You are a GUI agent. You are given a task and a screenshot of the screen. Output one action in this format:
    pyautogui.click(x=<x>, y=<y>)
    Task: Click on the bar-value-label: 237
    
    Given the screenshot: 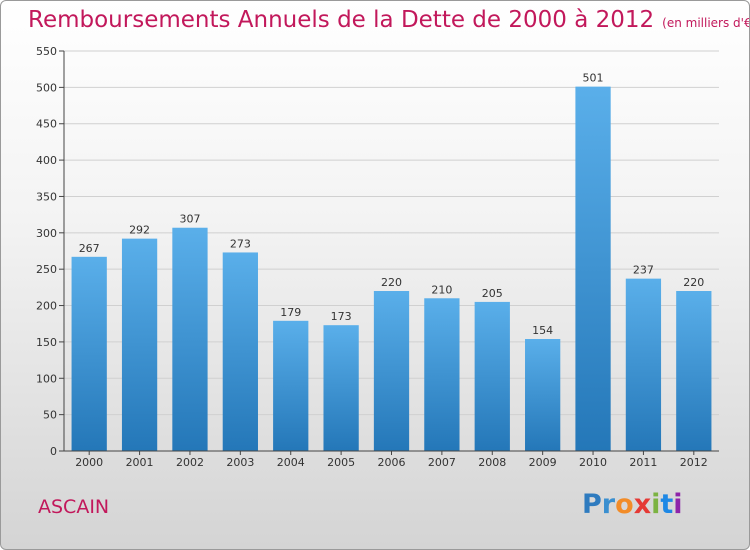 What is the action you would take?
    pyautogui.click(x=643, y=270)
    